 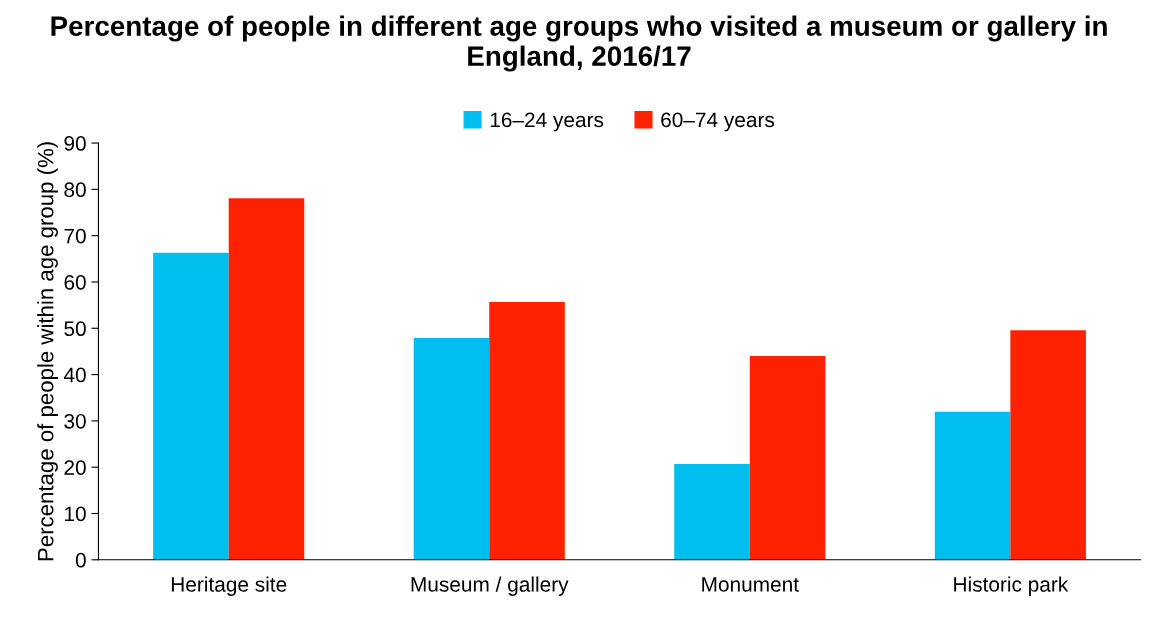 I want to click on y-tick-label: 90, so click(x=75, y=143).